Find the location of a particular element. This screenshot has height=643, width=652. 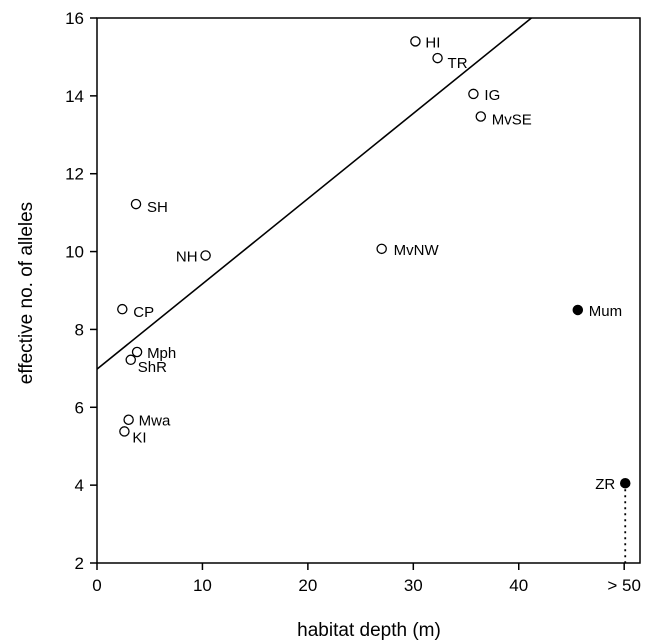

y-tick-label: 14 is located at coordinates (74, 96).